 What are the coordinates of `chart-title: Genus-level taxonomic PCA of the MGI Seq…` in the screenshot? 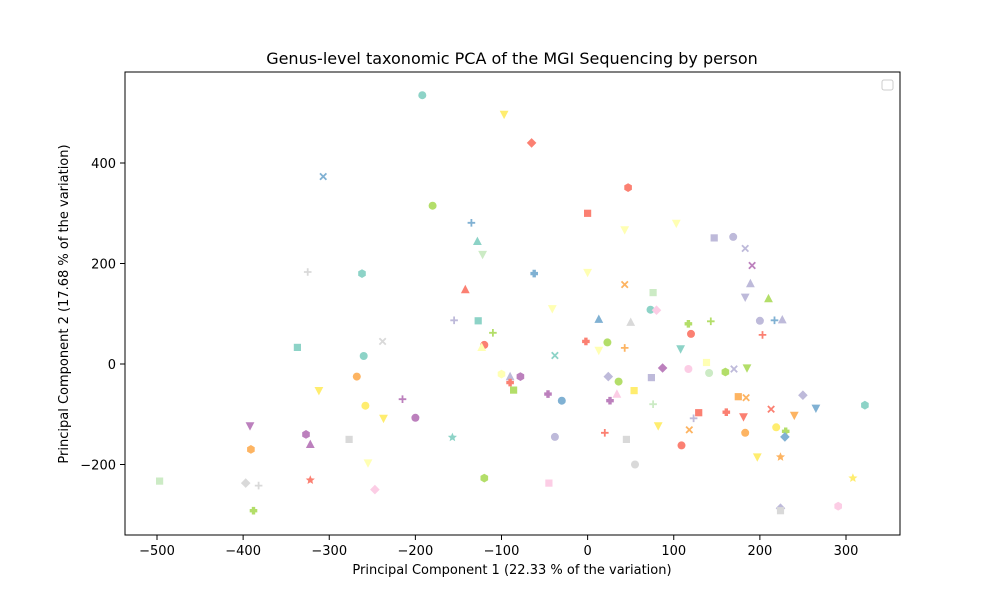 It's located at (512, 58).